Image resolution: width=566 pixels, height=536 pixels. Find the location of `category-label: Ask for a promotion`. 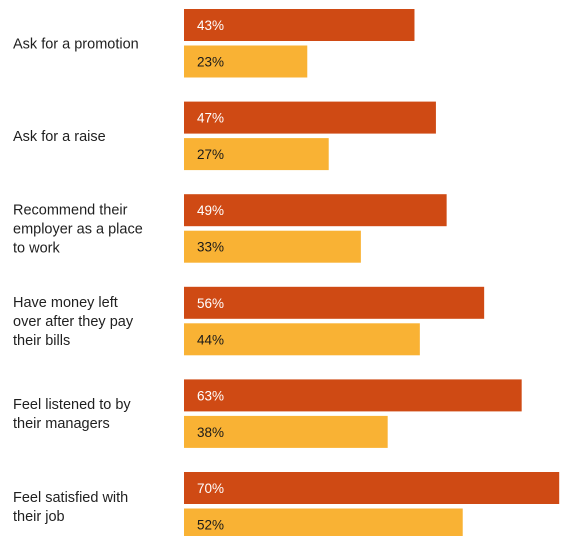

category-label: Ask for a promotion is located at coordinates (76, 44).